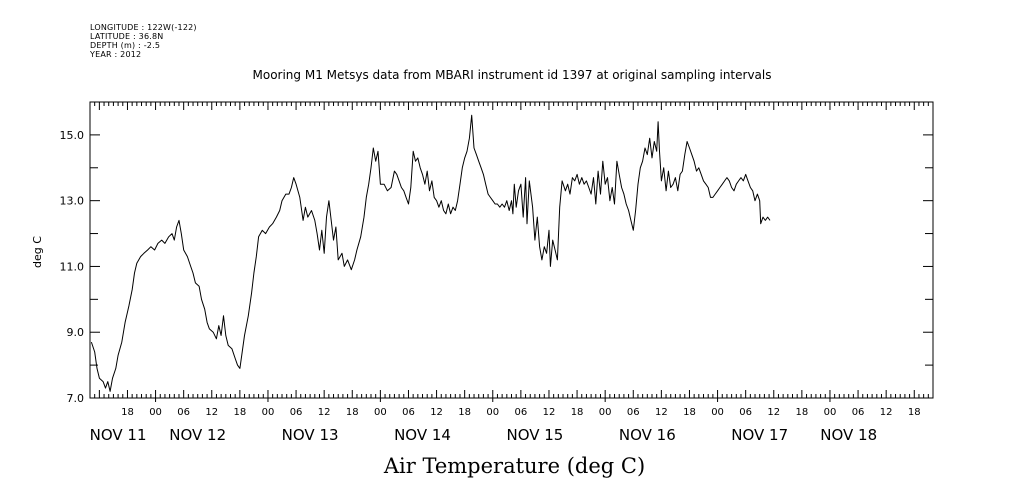 The width and height of the screenshot is (1009, 504). Describe the element at coordinates (310, 435) in the screenshot. I see `x-day-label: NOV 13` at that location.